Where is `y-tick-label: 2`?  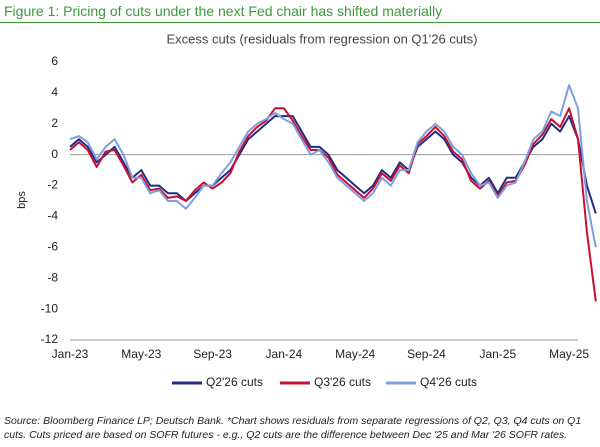
y-tick-label: 2 is located at coordinates (54, 123).